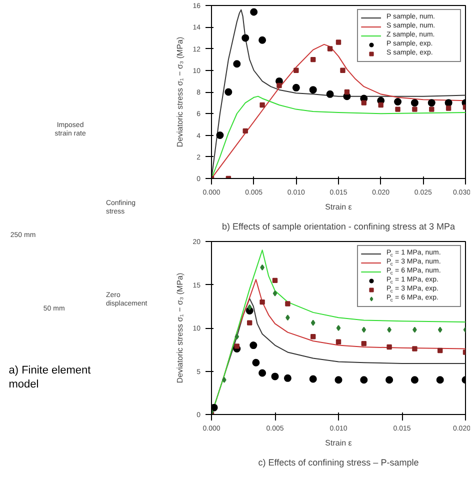 The height and width of the screenshot is (478, 474). What do you see at coordinates (338, 463) in the screenshot?
I see `text: c) Effects of confining stress – P-sample` at bounding box center [338, 463].